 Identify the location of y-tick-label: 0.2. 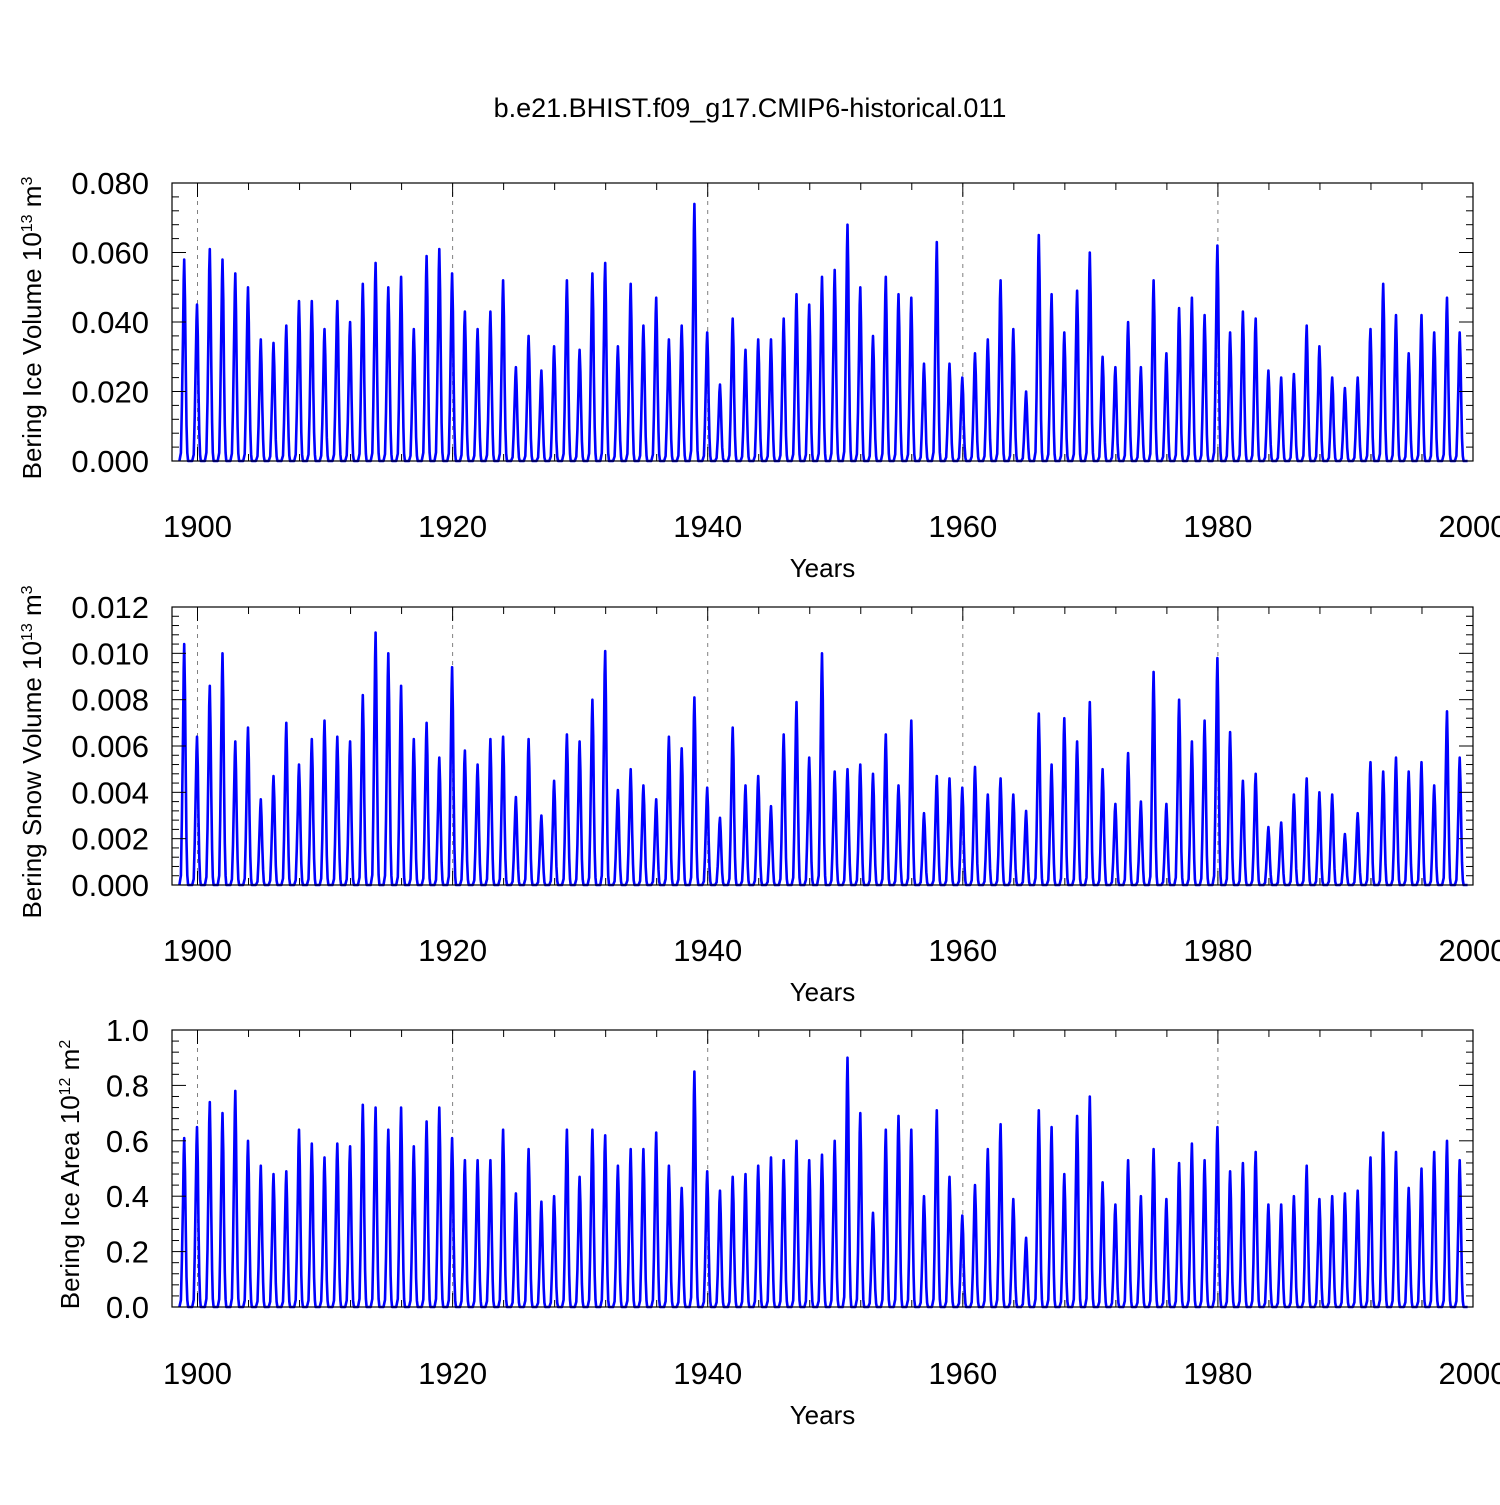
(127, 1252).